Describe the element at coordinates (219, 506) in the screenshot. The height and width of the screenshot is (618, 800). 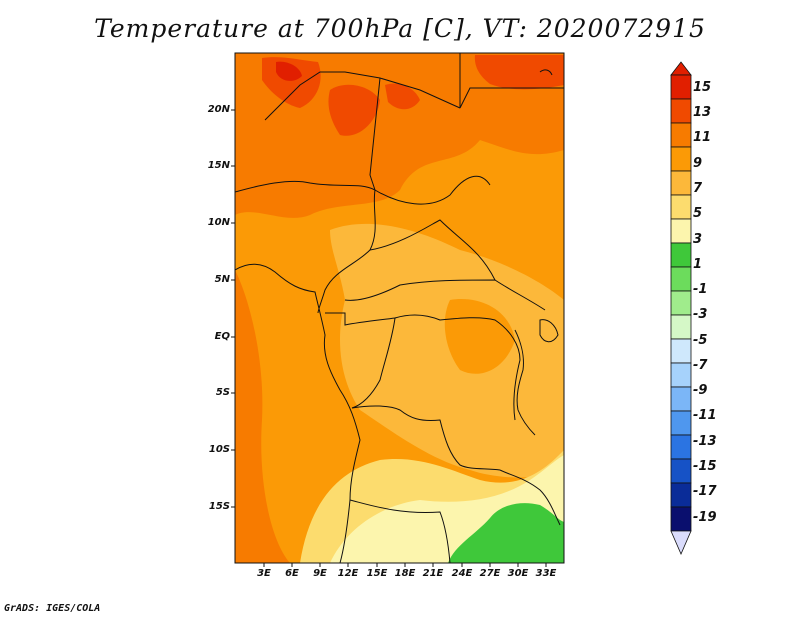
I see `lat-label-15s: 15S` at that location.